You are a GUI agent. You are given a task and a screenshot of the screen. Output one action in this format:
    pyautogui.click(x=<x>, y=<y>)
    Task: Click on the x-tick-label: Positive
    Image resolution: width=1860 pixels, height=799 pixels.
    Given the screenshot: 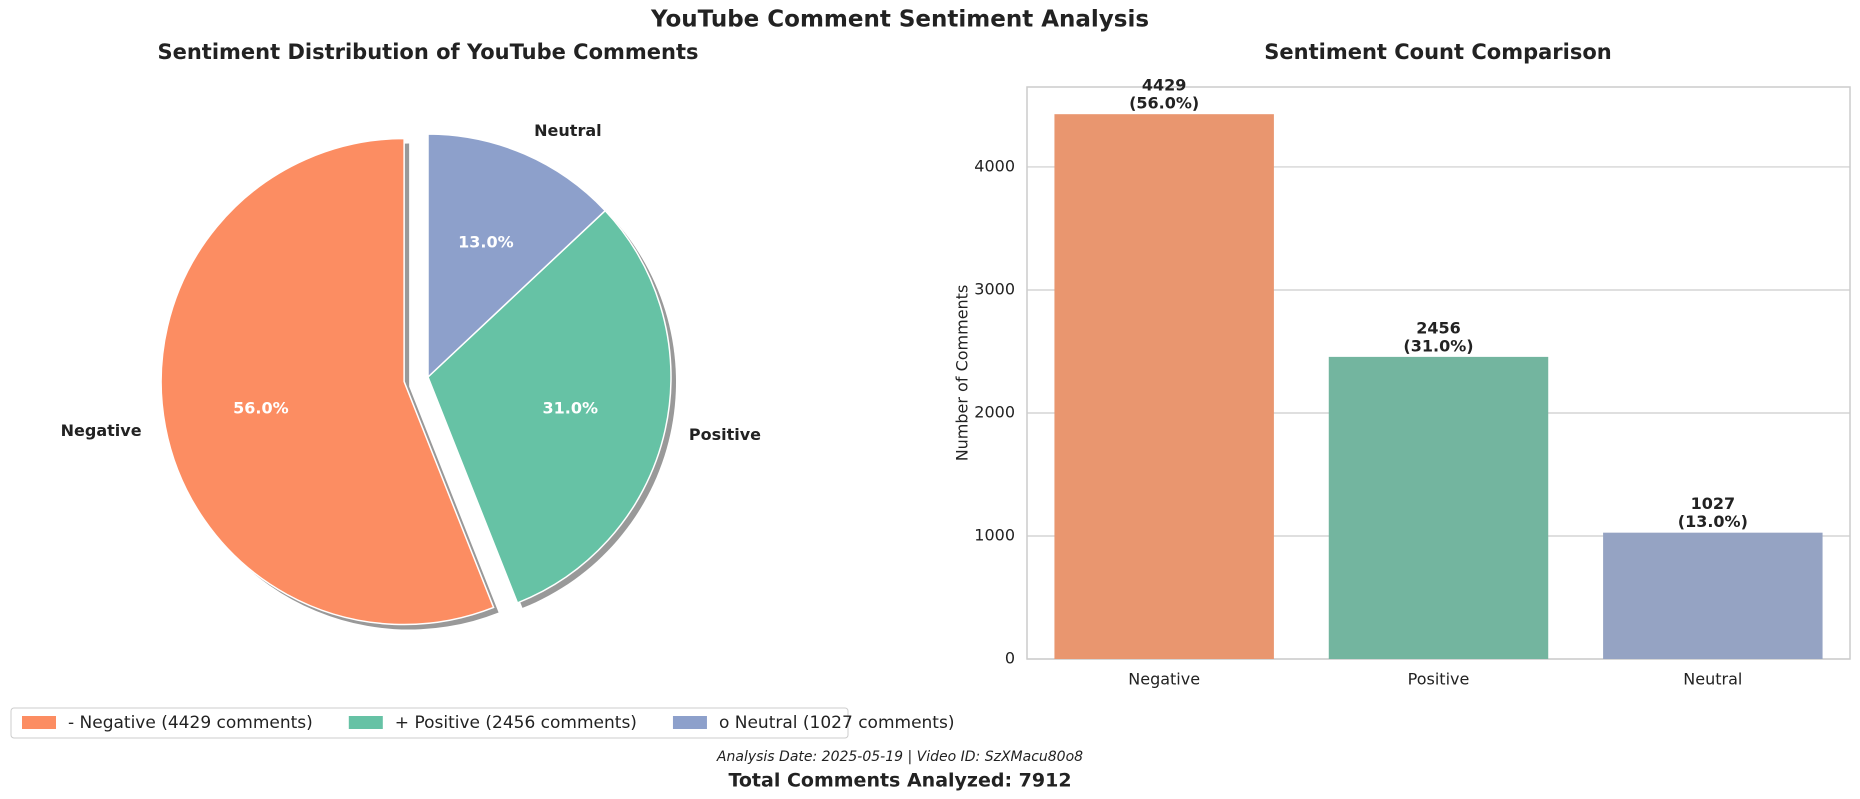 What is the action you would take?
    pyautogui.click(x=1439, y=679)
    